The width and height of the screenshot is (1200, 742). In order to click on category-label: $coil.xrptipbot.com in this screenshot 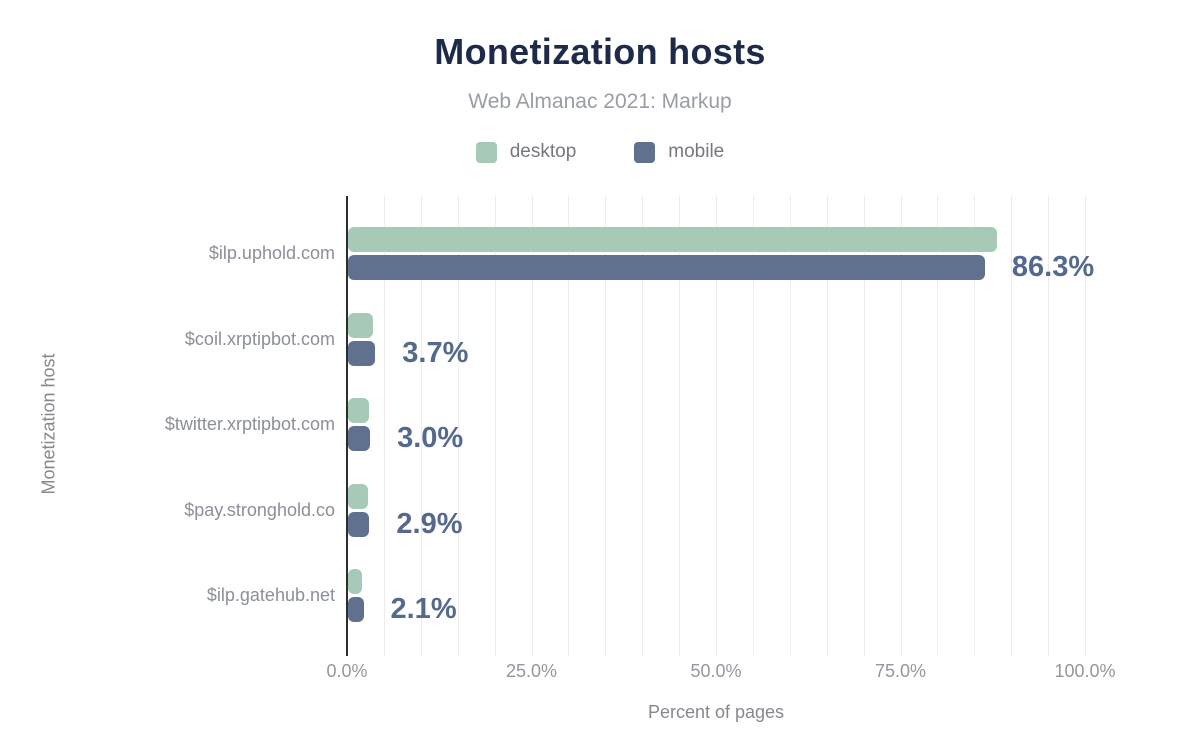, I will do `click(259, 338)`.